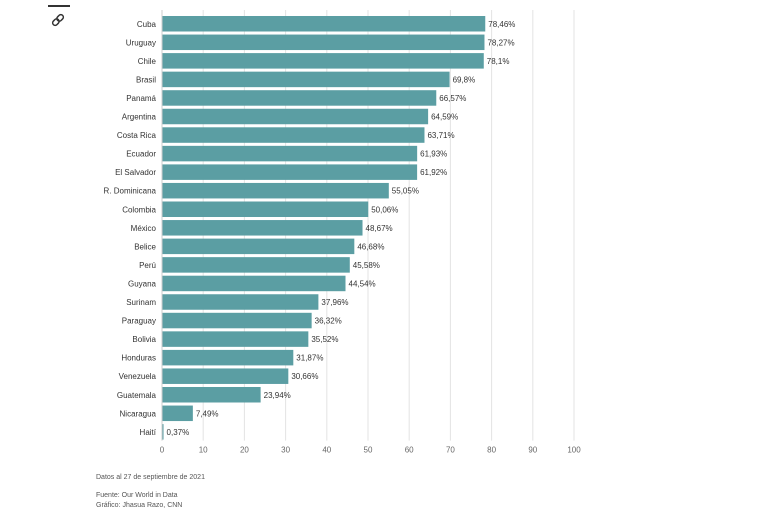 Image resolution: width=768 pixels, height=512 pixels. I want to click on category-label: Colombia, so click(139, 209).